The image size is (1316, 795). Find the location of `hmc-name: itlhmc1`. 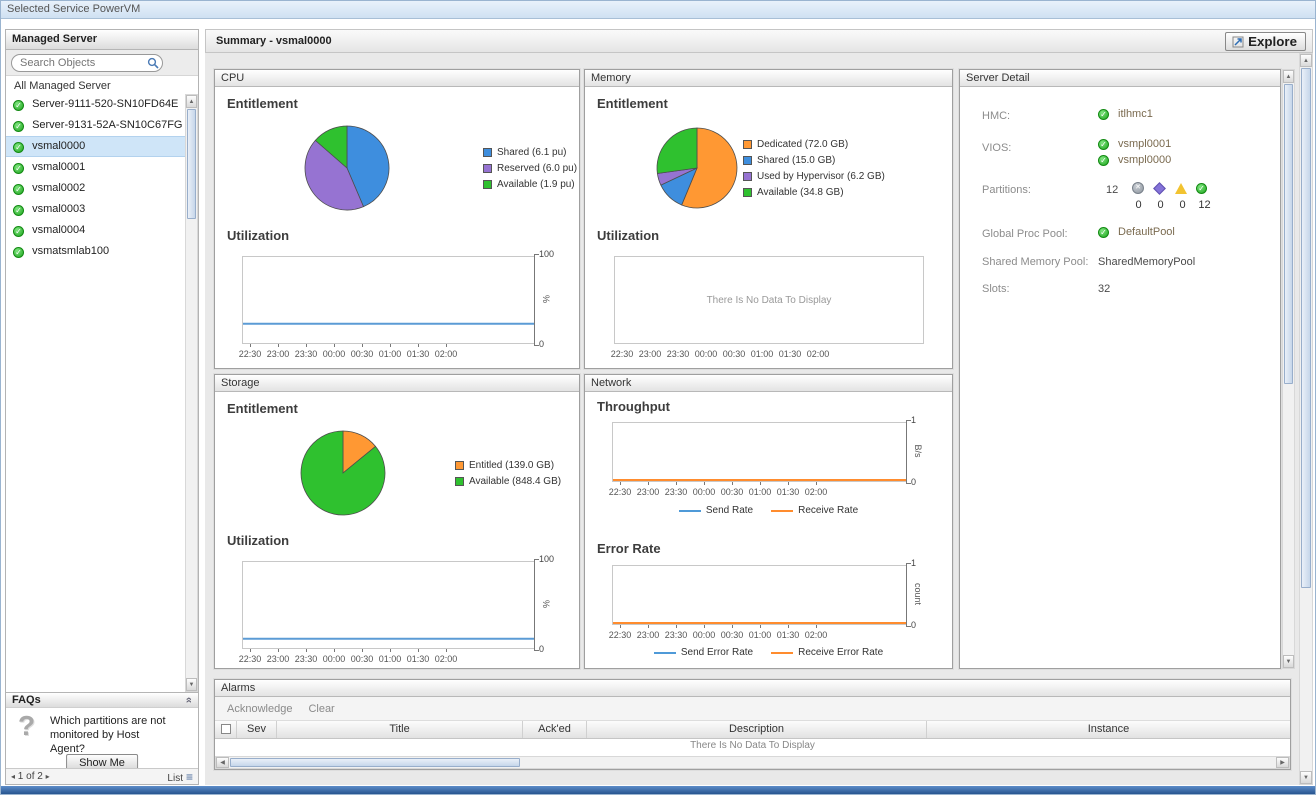

hmc-name: itlhmc1 is located at coordinates (1135, 114).